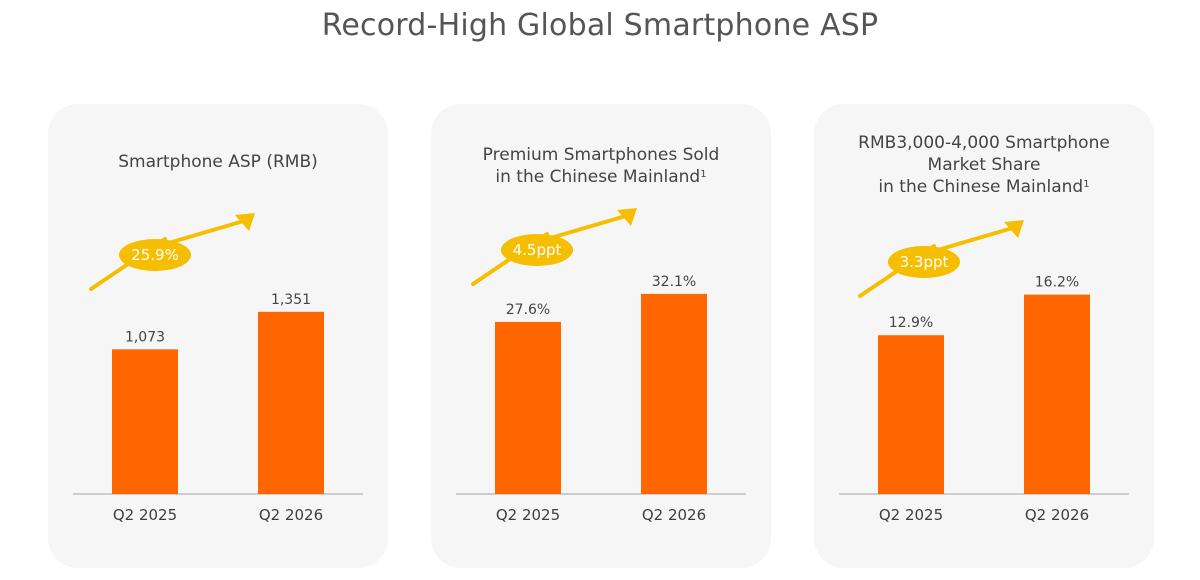 The height and width of the screenshot is (580, 1200). I want to click on change-label: 25.9%, so click(155, 255).